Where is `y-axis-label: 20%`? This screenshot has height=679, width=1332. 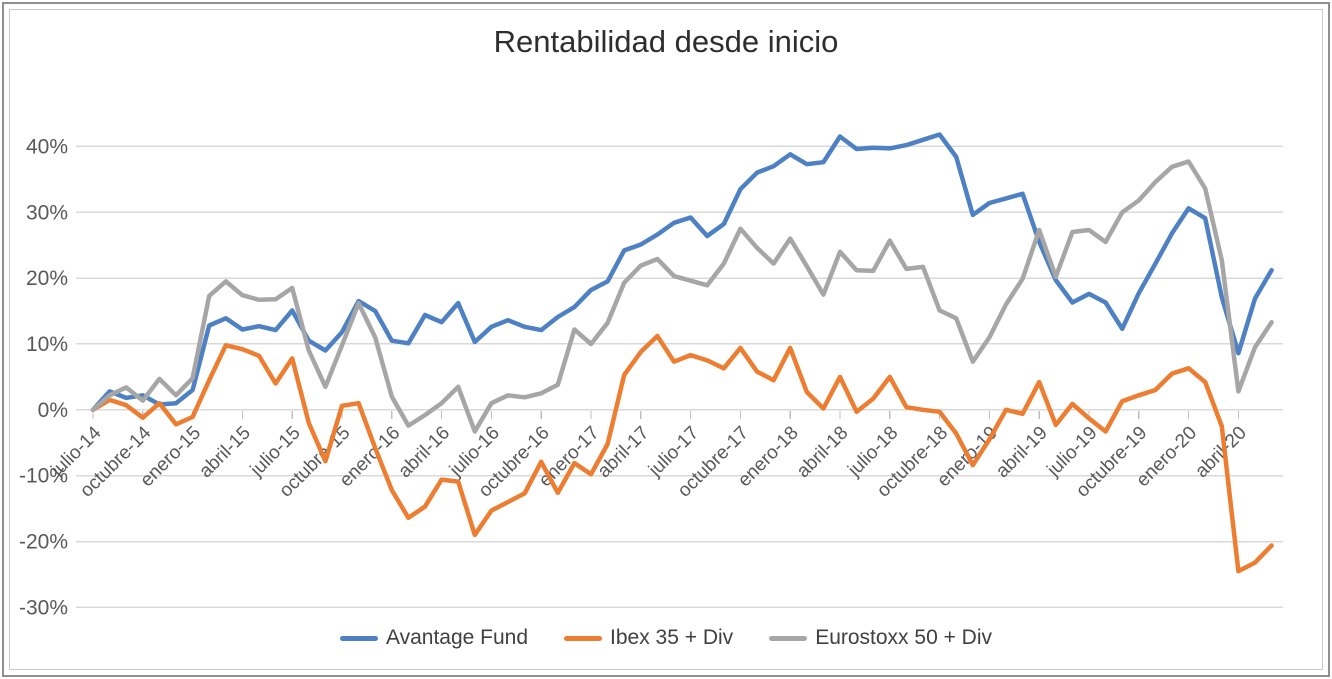
y-axis-label: 20% is located at coordinates (47, 278).